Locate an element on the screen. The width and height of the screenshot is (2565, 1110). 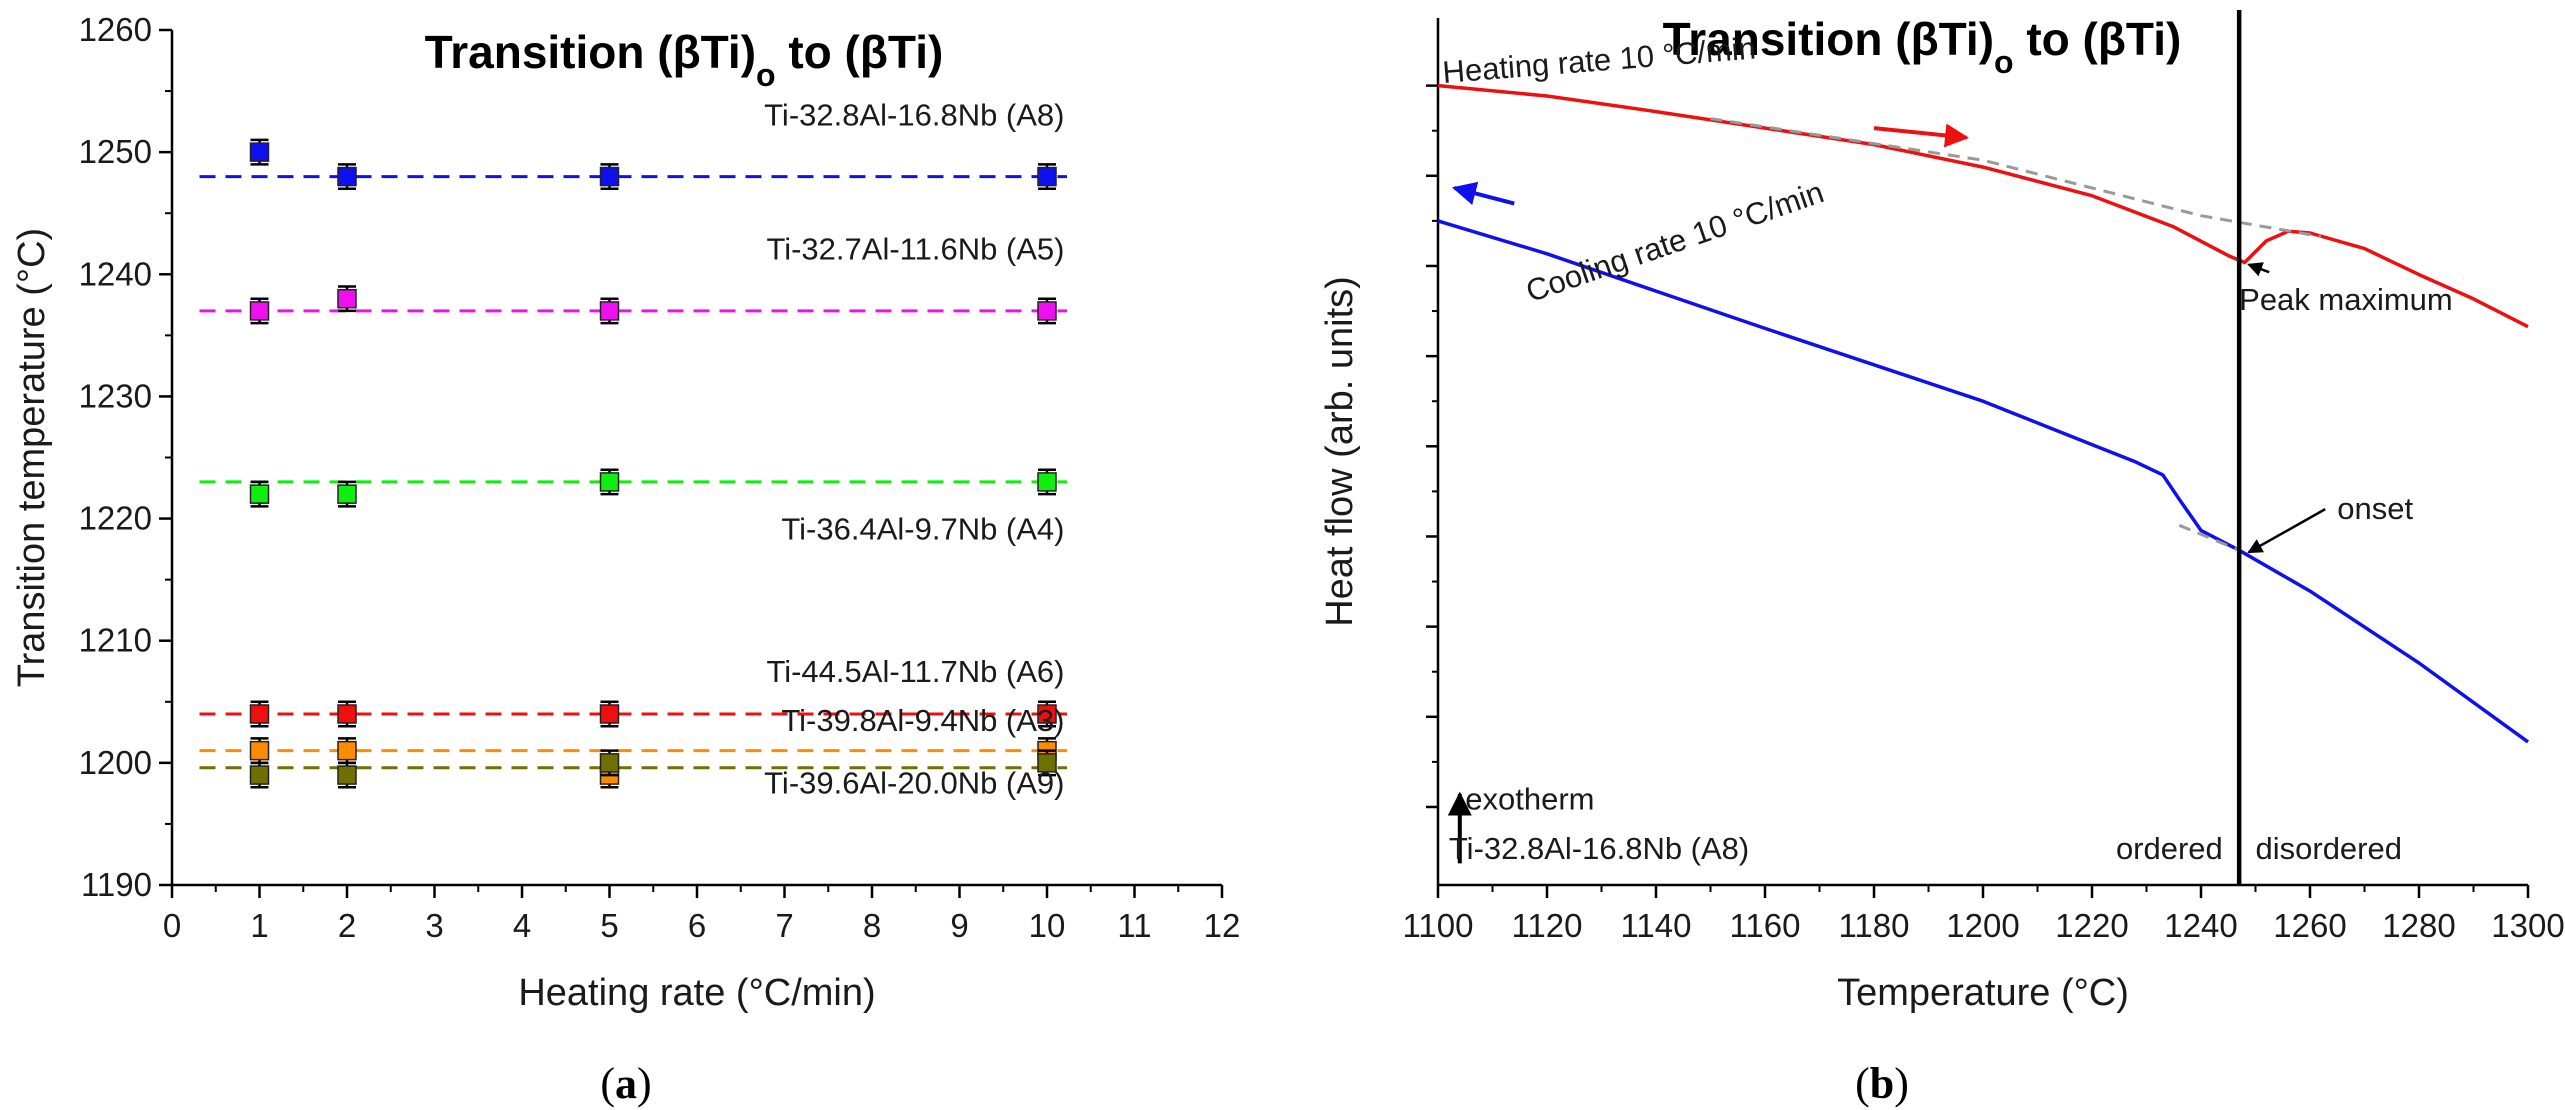
series-2: Ti-32.7Al-11.6Nb (A5) is located at coordinates (633, 278).